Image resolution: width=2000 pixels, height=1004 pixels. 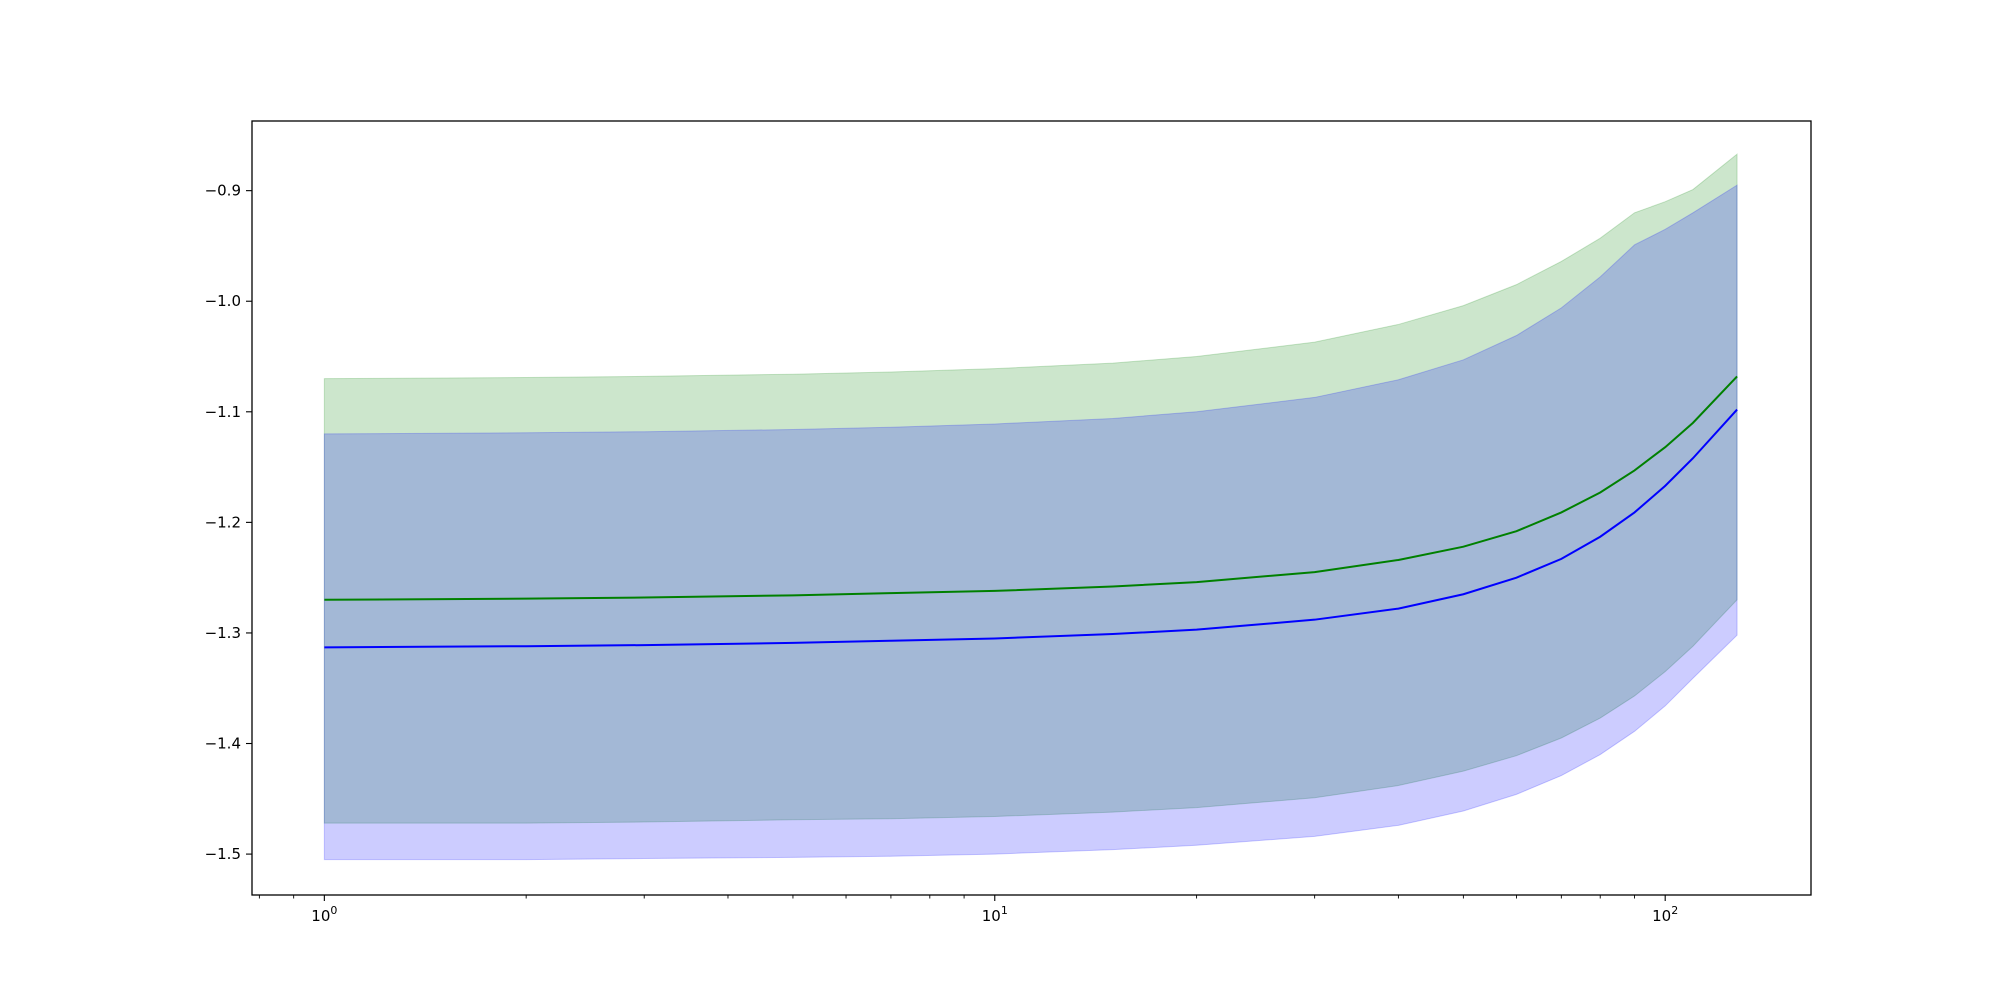 I want to click on x-tick-label: 10⁰, so click(x=324, y=914).